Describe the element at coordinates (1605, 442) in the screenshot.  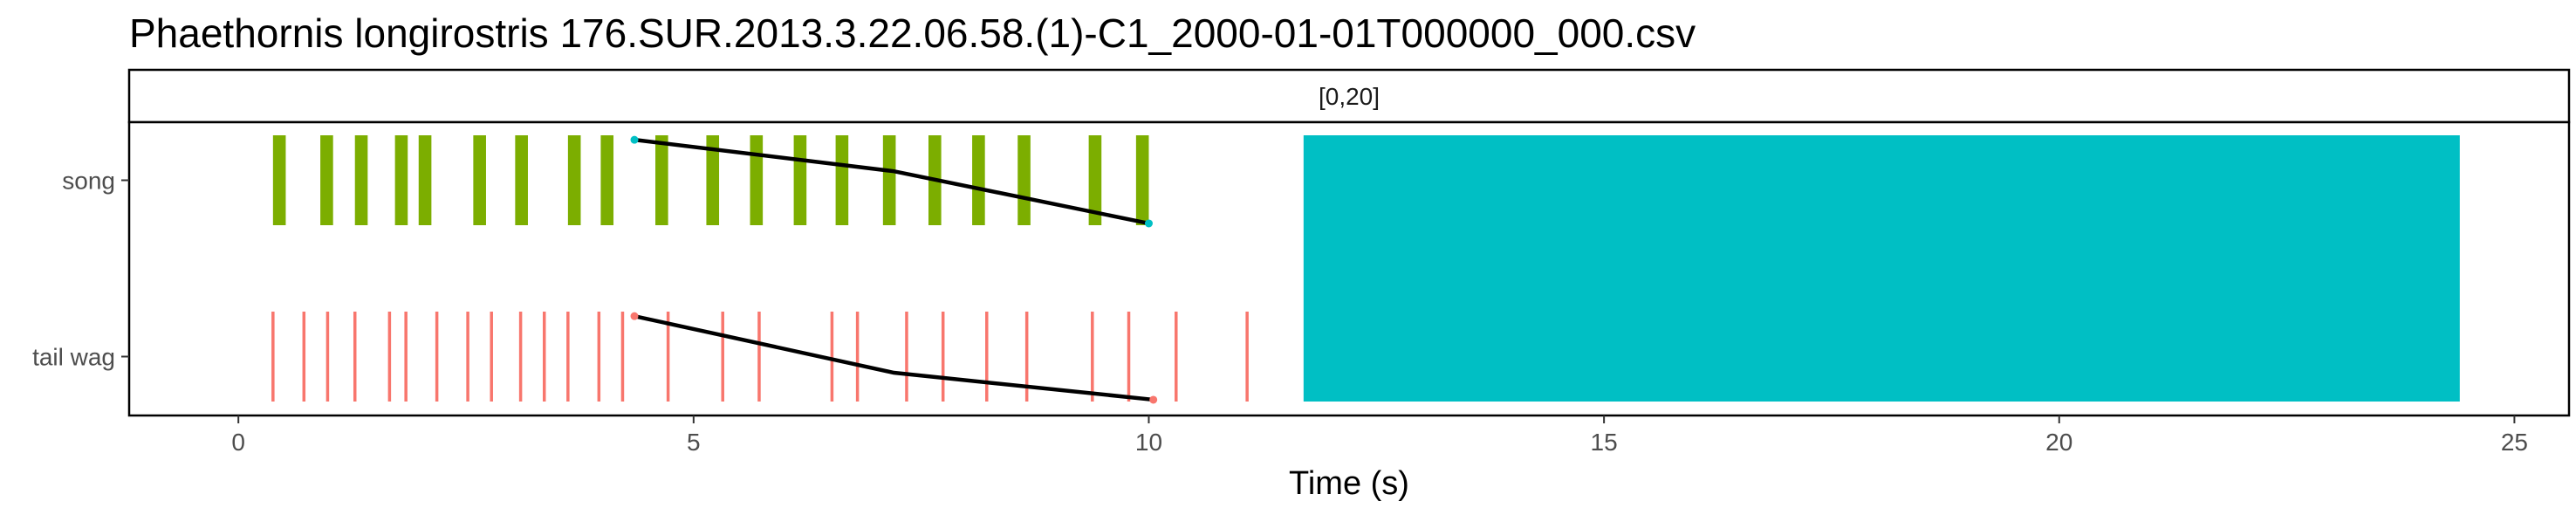
I see `x-tick-label: 15` at that location.